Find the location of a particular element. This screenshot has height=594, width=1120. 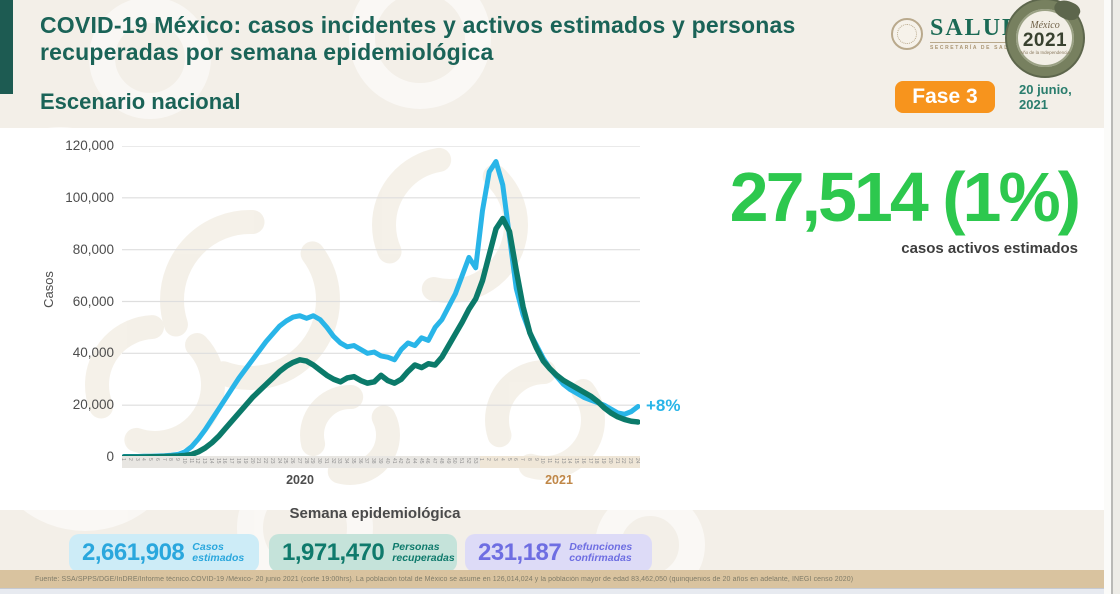

week-tick-label: 33 is located at coordinates (339, 461).